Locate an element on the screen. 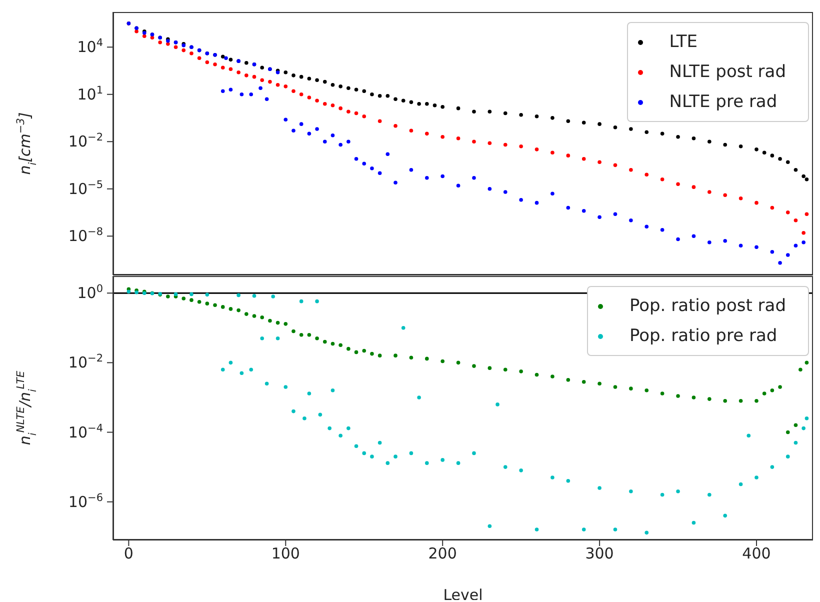 The width and height of the screenshot is (820, 602). legend-label: NLTE pre rad is located at coordinates (723, 102).